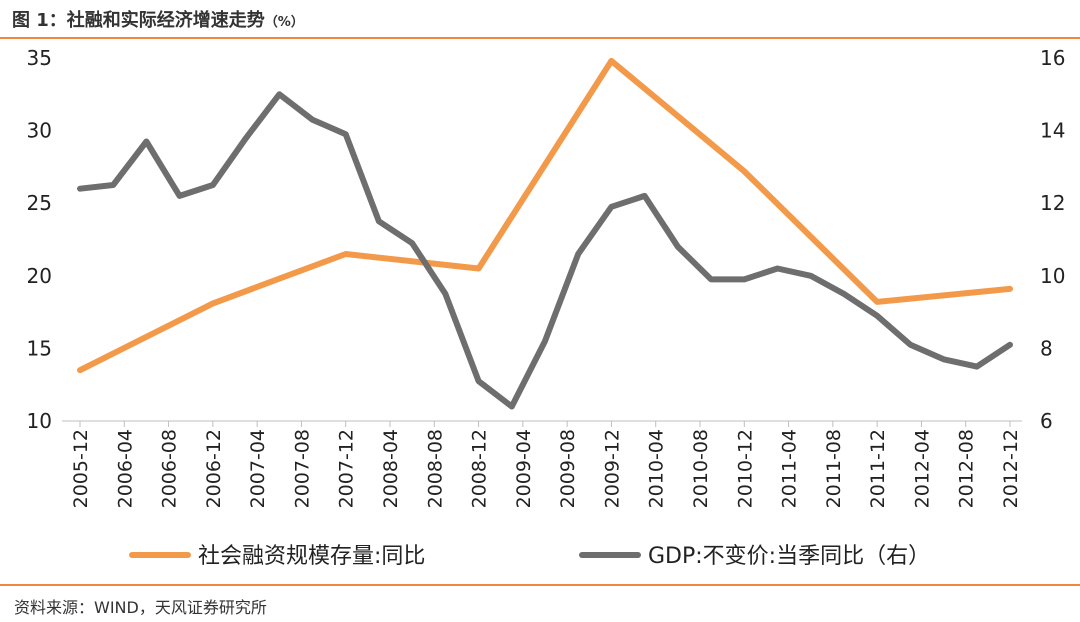 The height and width of the screenshot is (622, 1080). I want to click on x-tick-label: 2011-04, so click(790, 468).